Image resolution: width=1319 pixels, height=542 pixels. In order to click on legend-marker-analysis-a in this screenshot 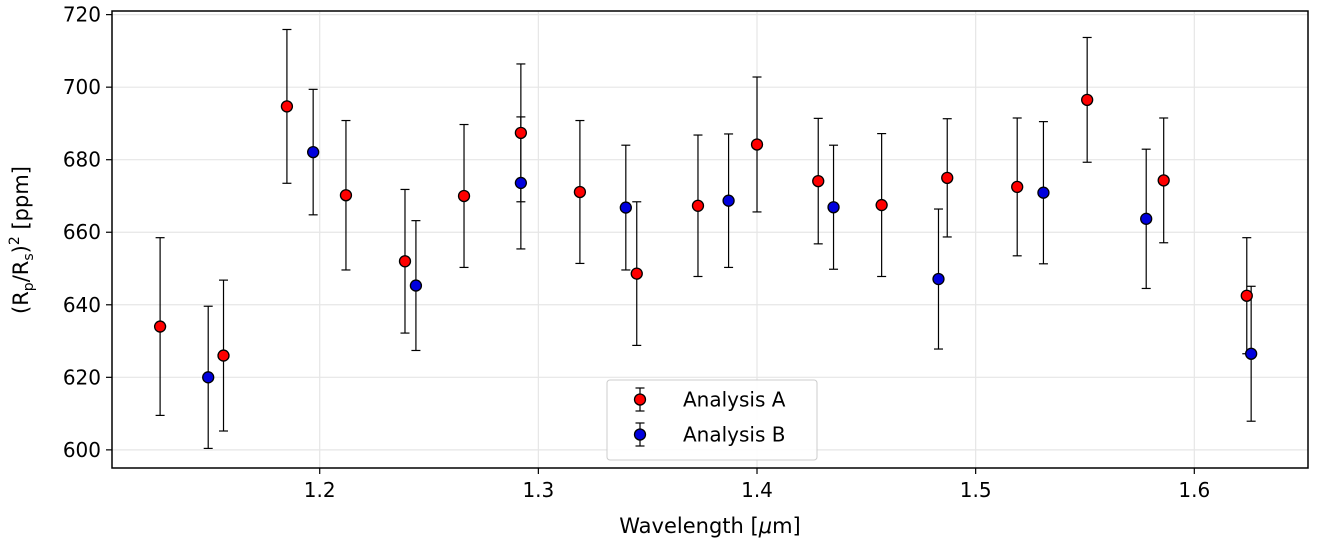, I will do `click(640, 399)`.